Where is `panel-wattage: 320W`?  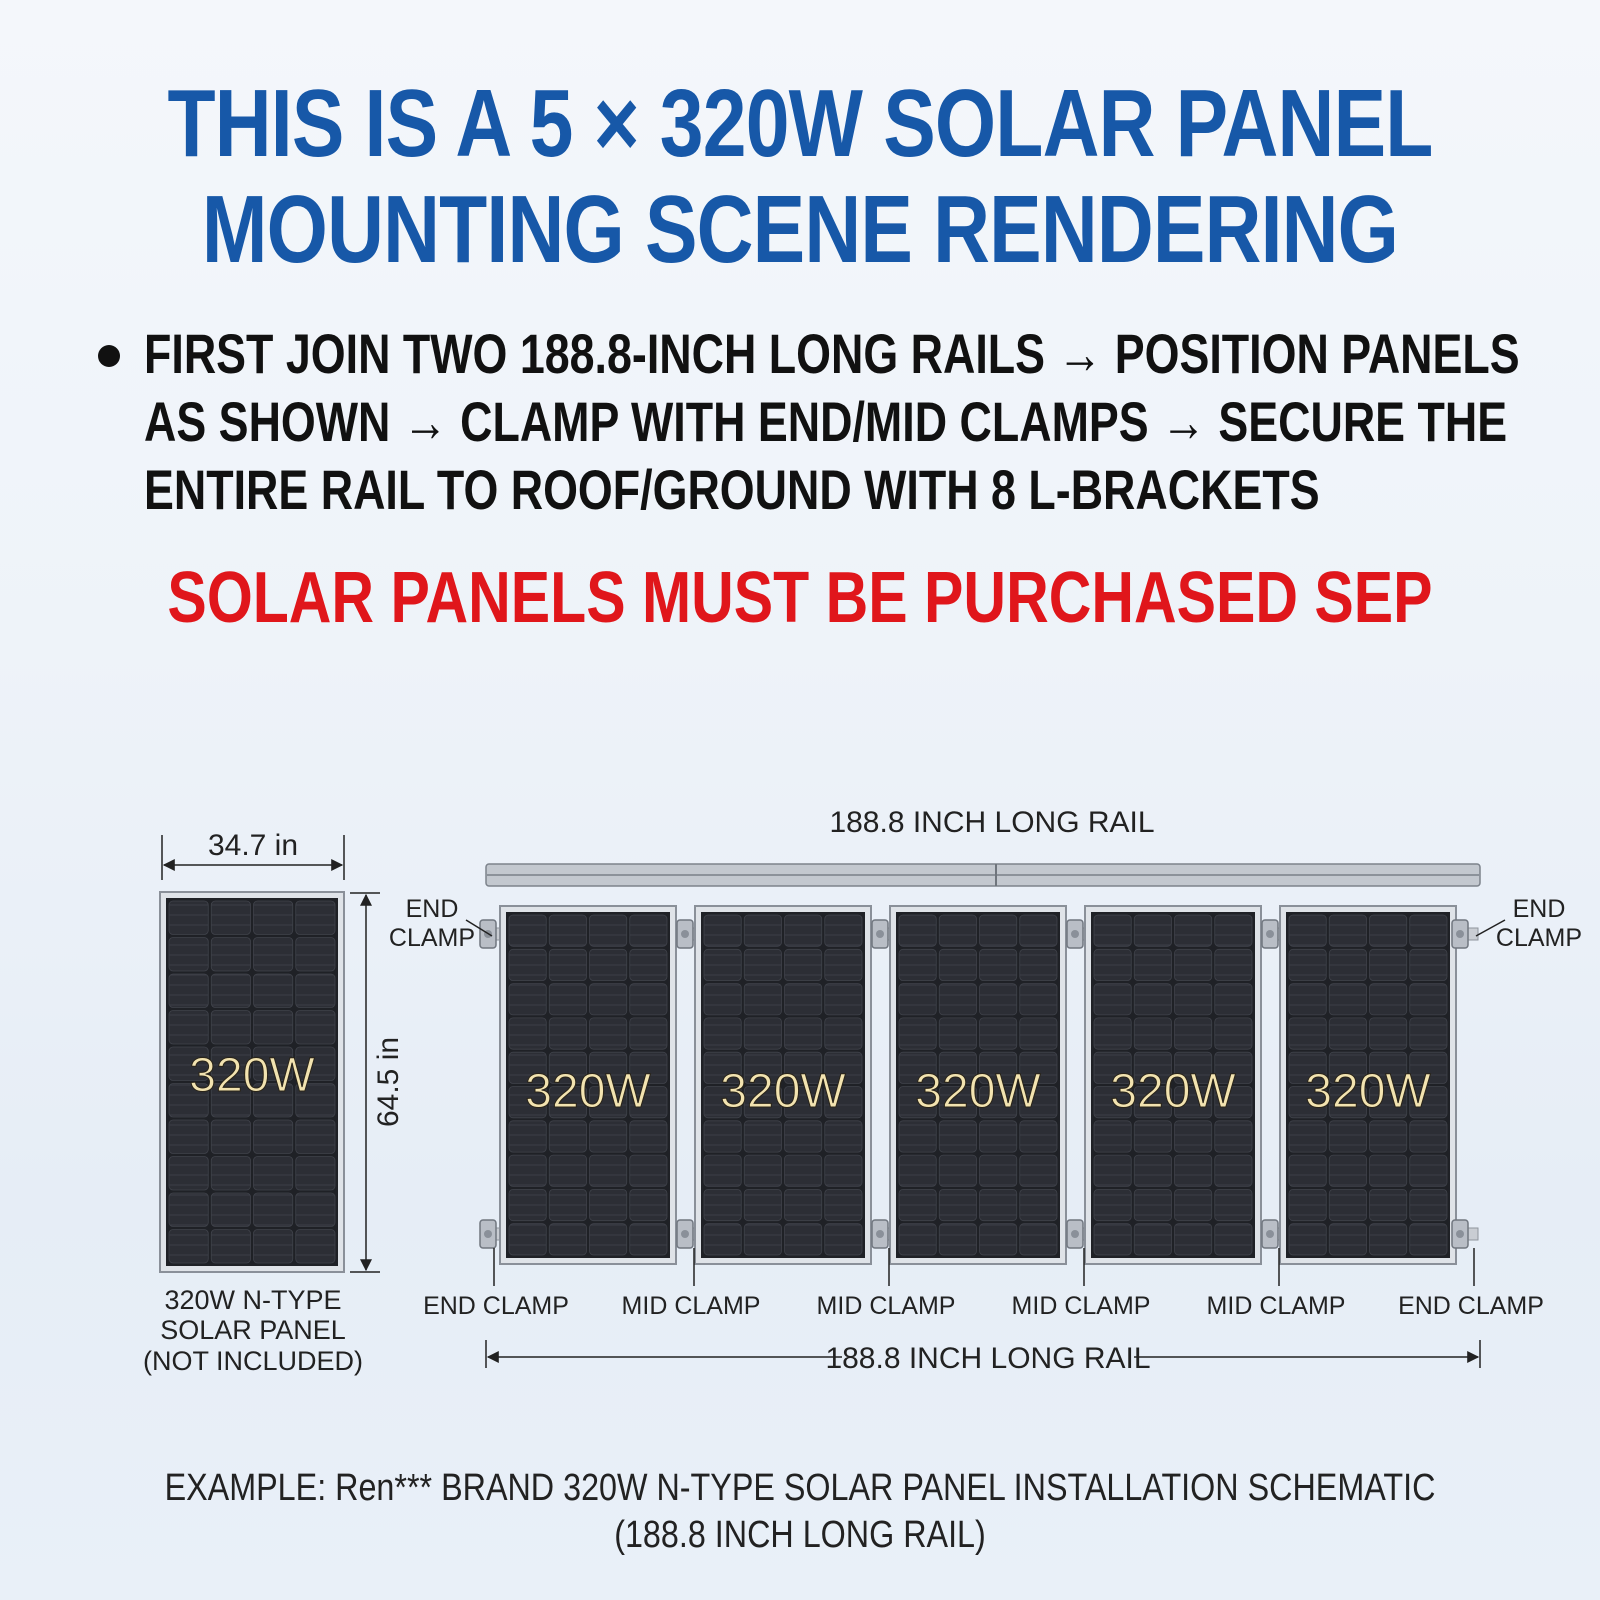 panel-wattage: 320W is located at coordinates (588, 1091).